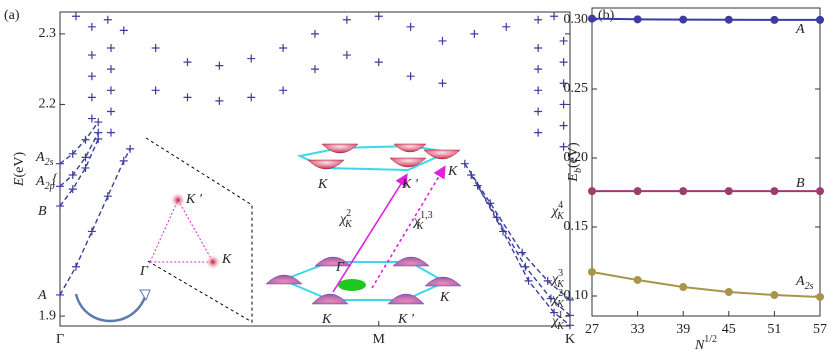 The width and height of the screenshot is (830, 356). Describe the element at coordinates (42, 295) in the screenshot. I see `annotation: A` at that location.